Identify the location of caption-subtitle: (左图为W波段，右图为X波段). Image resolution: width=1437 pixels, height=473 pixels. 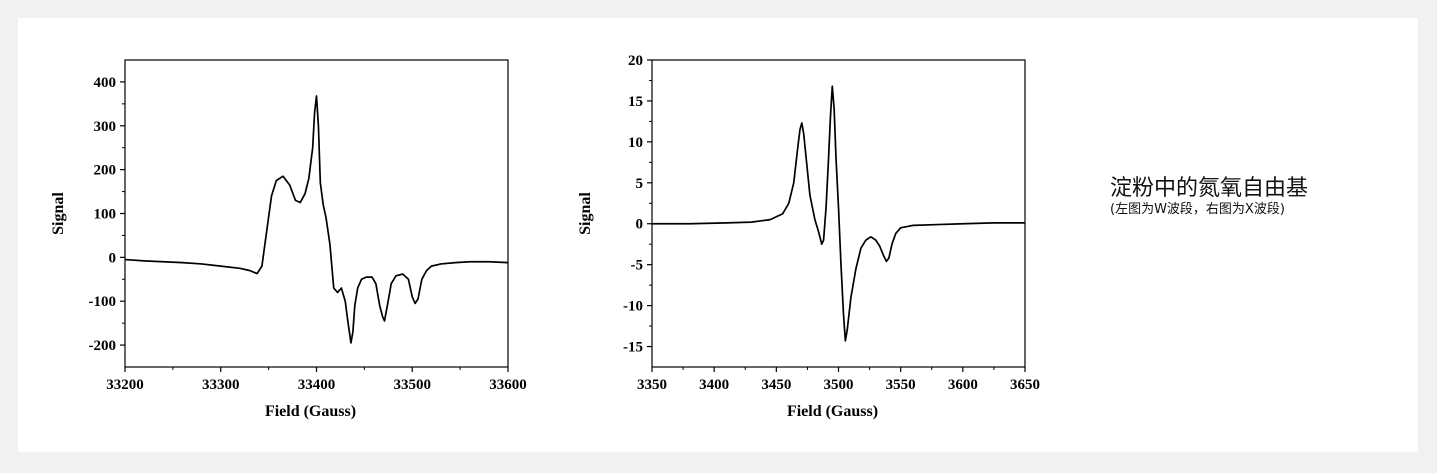
(1197, 209).